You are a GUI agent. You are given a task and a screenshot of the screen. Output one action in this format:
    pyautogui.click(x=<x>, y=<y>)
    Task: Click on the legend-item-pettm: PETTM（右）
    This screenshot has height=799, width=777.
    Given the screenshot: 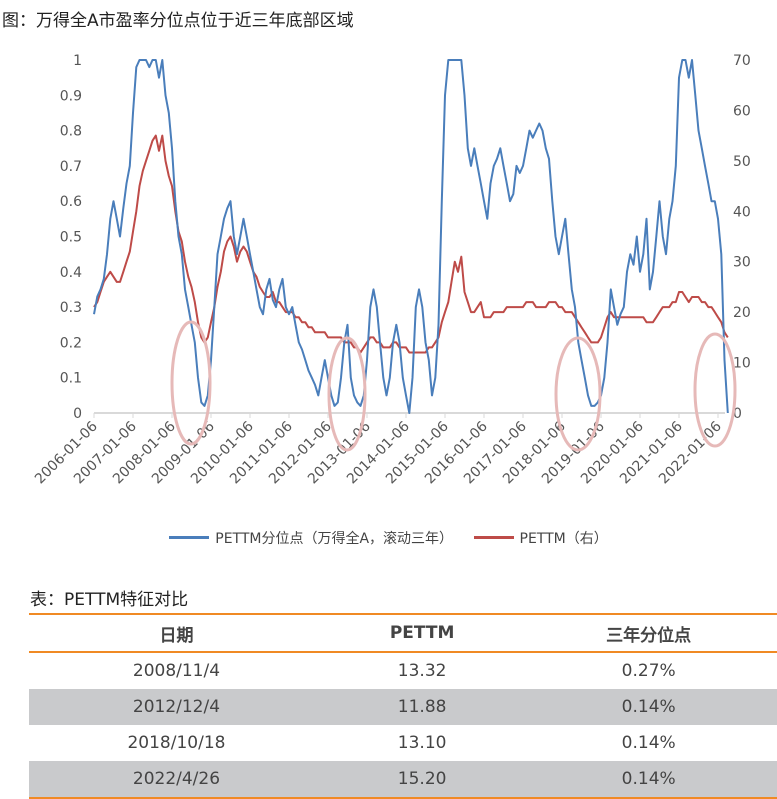 What is the action you would take?
    pyautogui.click(x=540, y=538)
    